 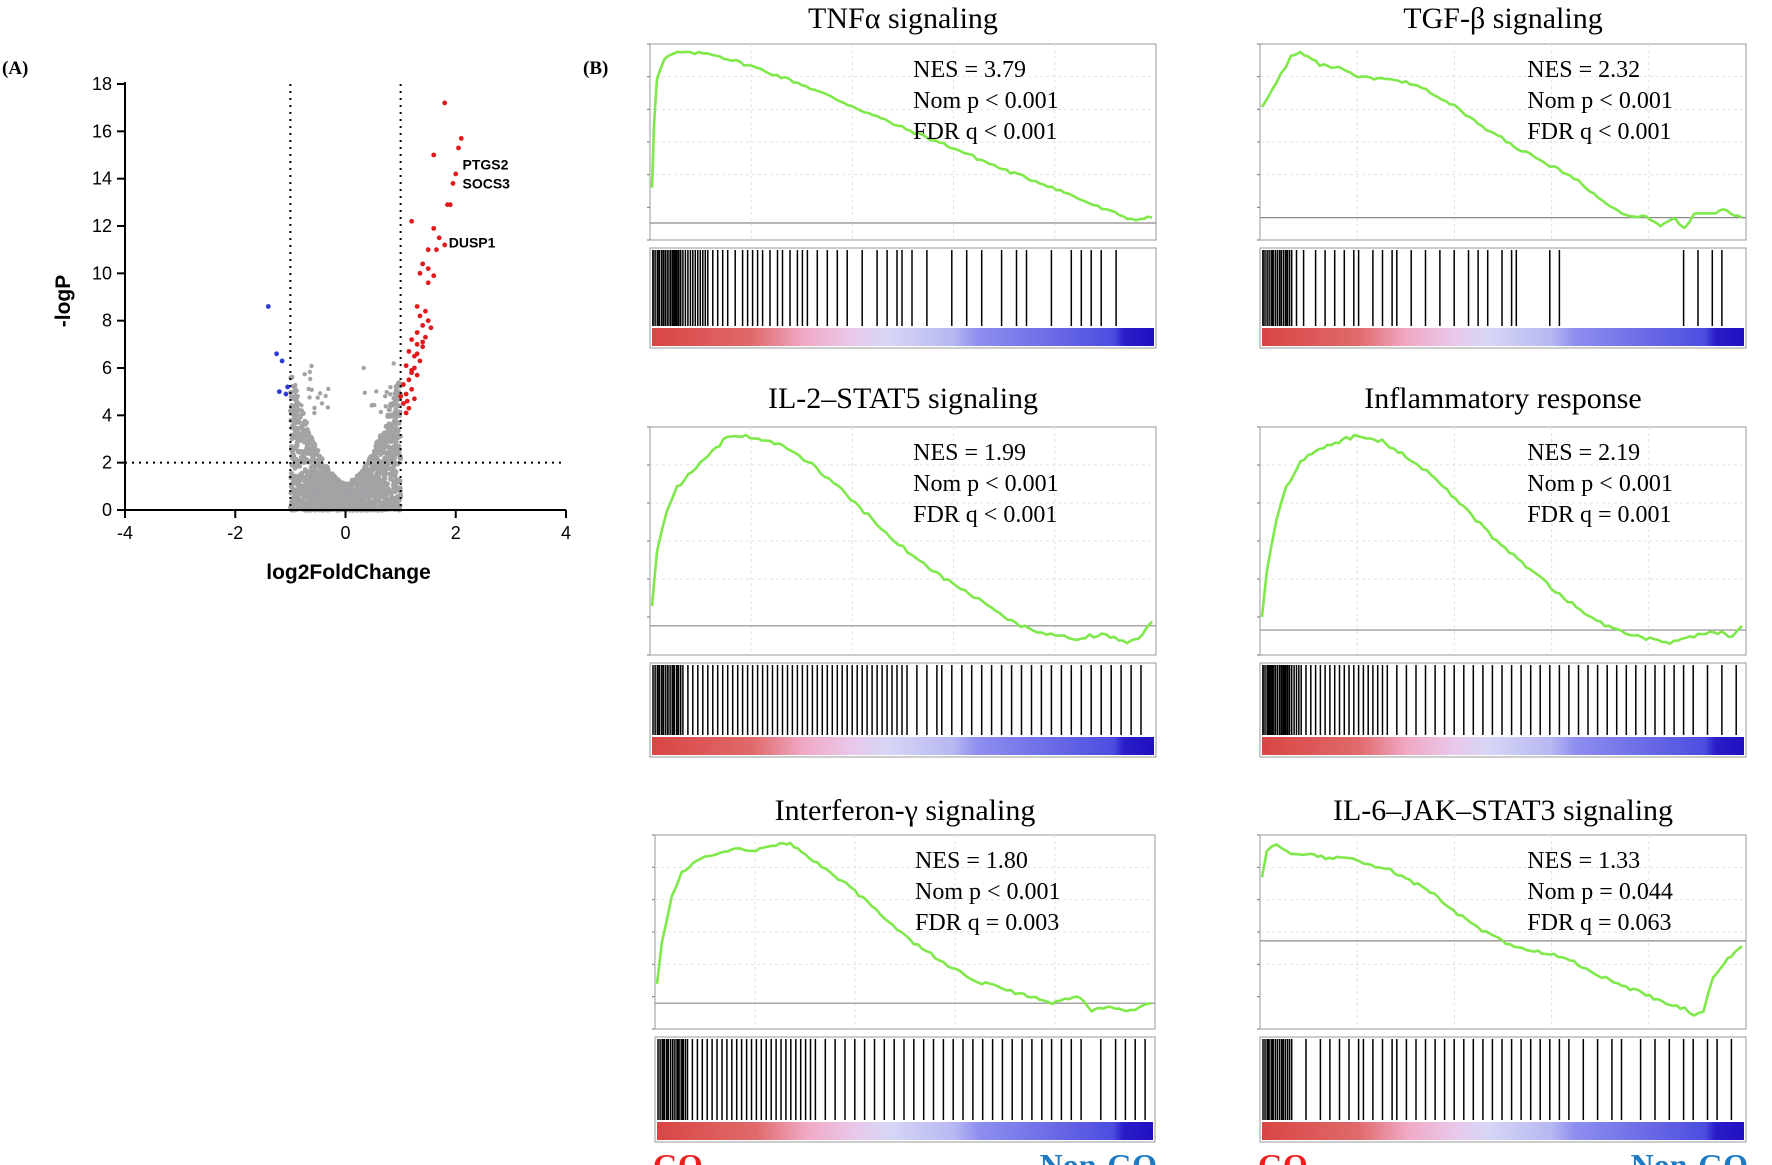 I want to click on stat-line: NES = 2.32, so click(x=1583, y=70).